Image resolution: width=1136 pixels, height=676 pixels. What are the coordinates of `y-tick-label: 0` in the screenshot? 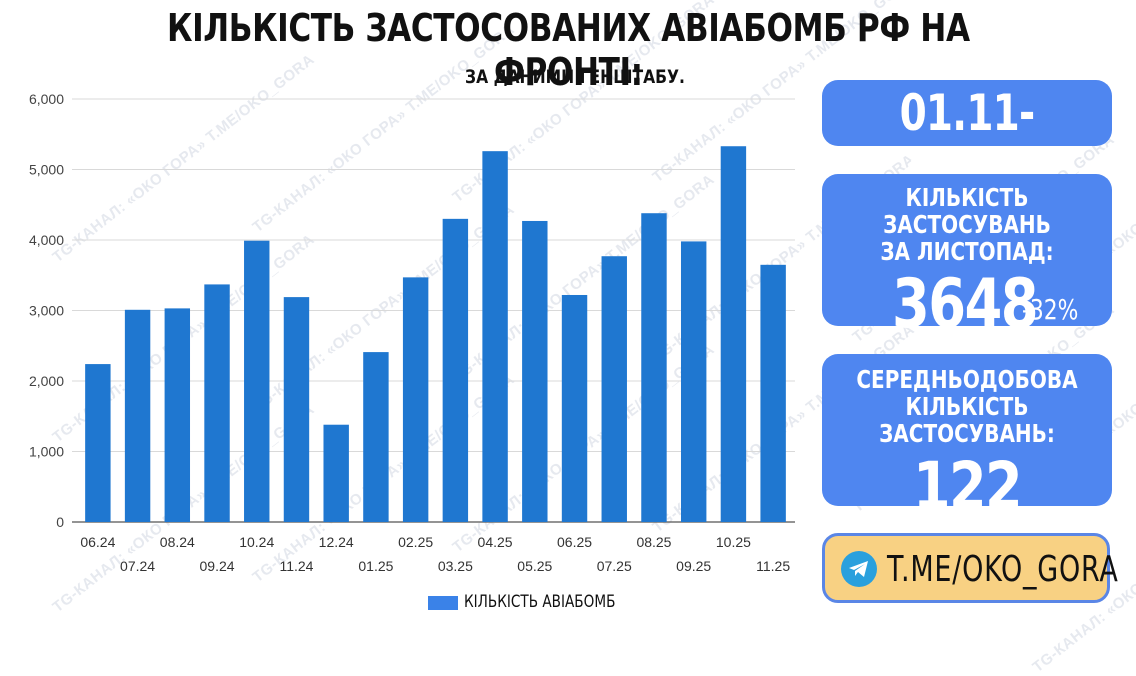 It's located at (60, 522).